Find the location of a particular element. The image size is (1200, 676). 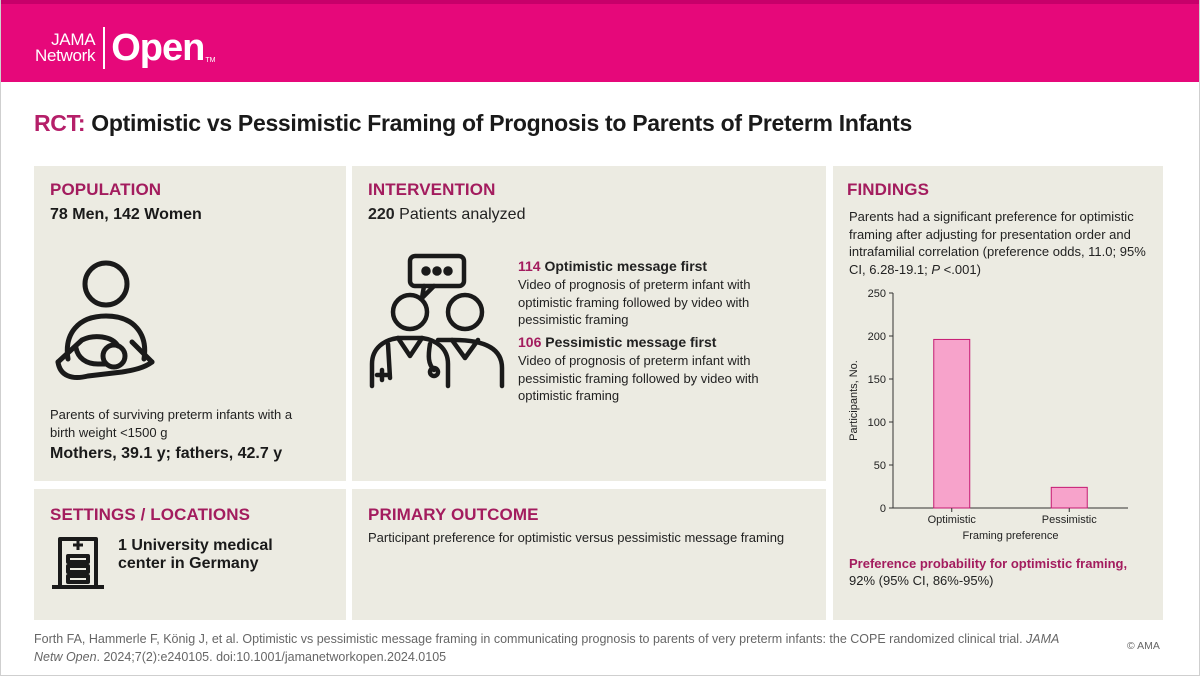

arm-optimistic-label: Optimistic message first is located at coordinates (626, 266).